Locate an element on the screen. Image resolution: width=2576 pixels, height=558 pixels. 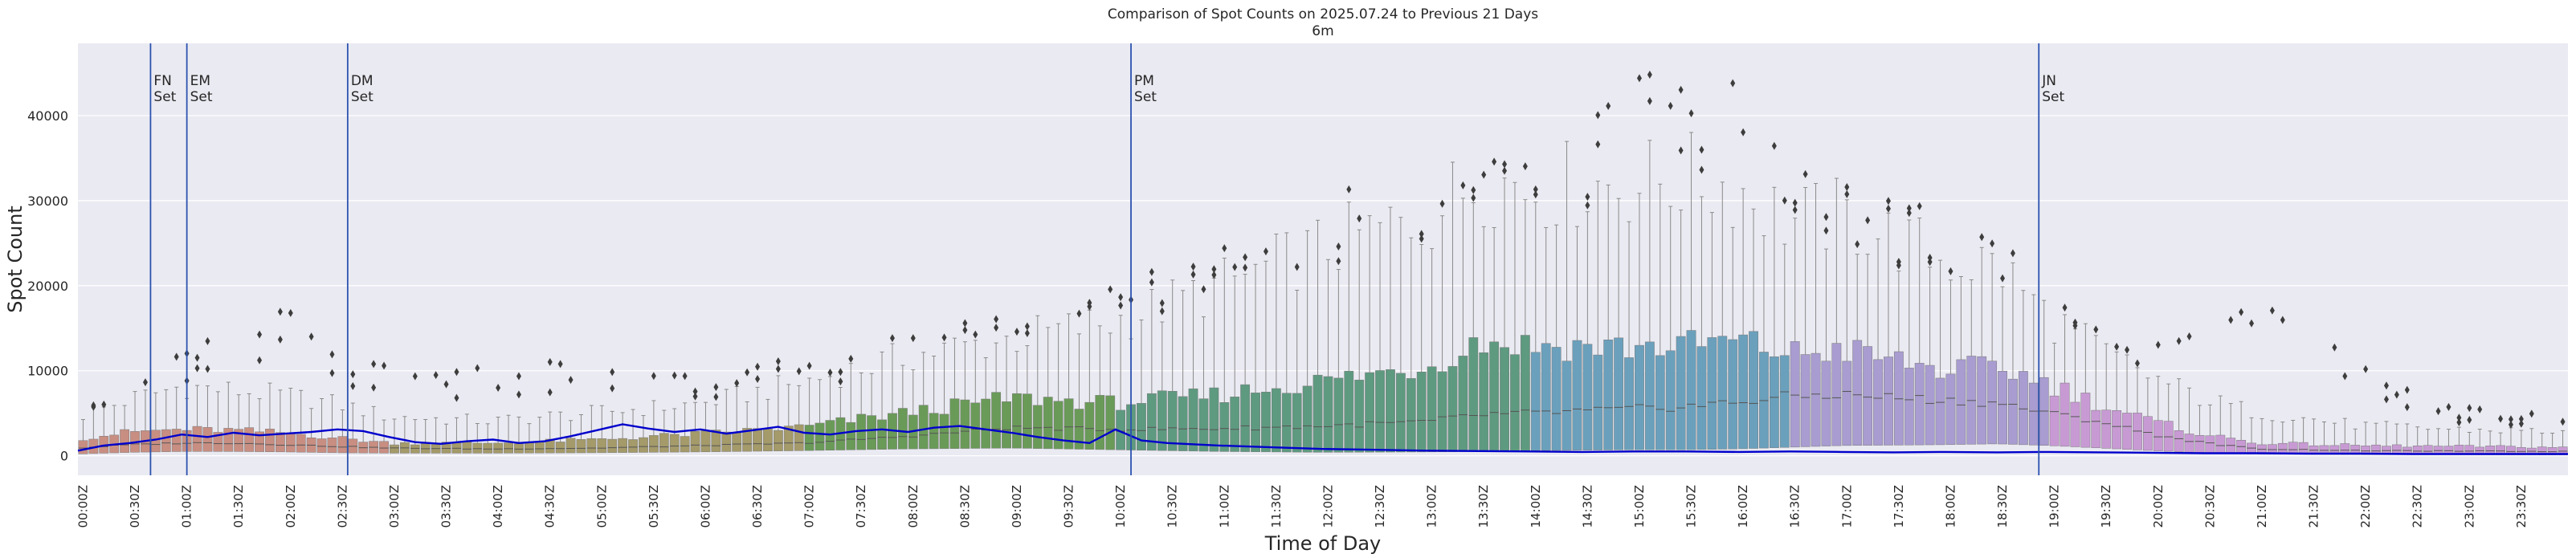
annotation-sublabel: Set is located at coordinates (201, 97).